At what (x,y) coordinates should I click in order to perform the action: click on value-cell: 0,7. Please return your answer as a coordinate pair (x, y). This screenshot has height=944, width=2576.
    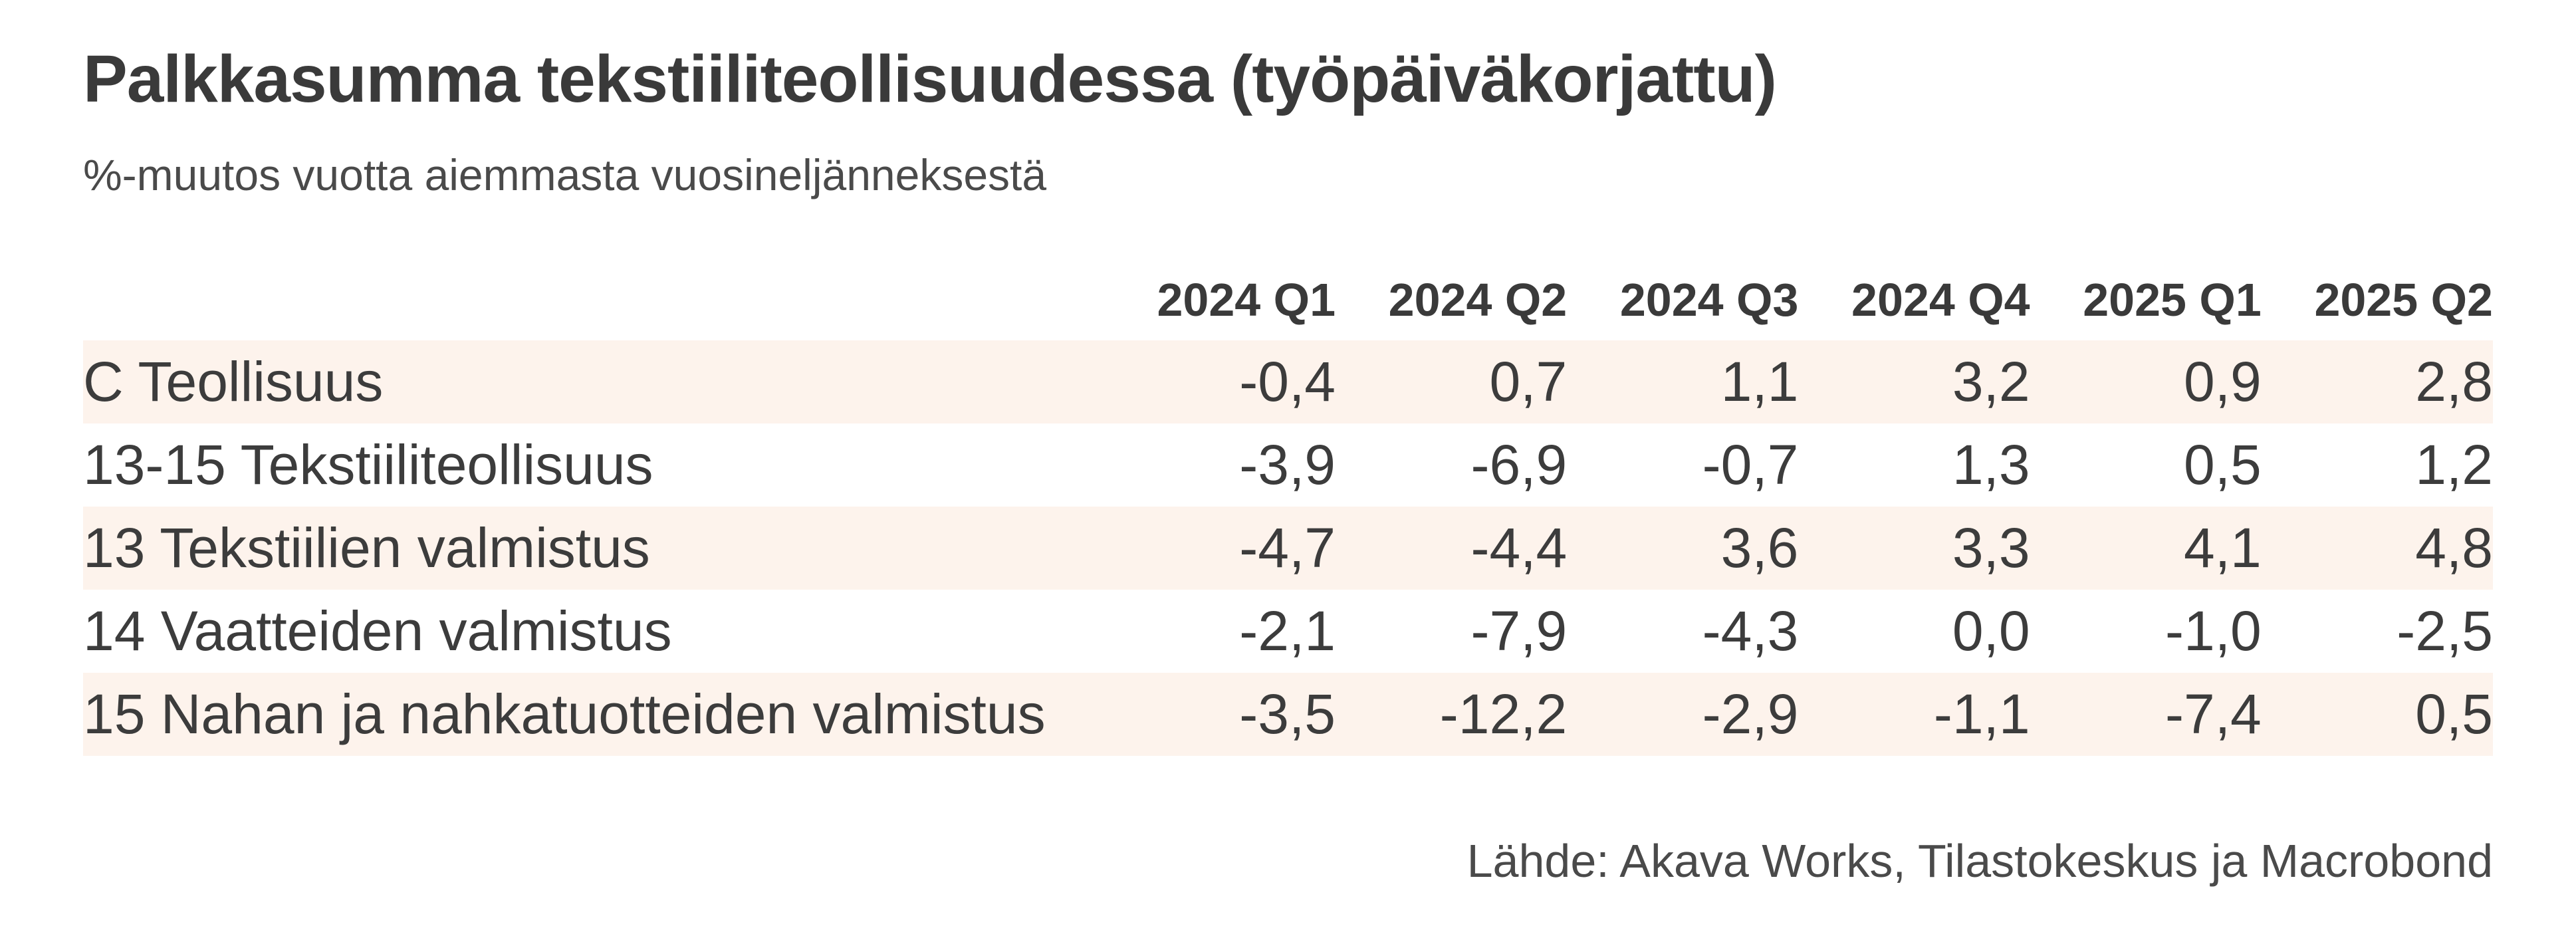
    Looking at the image, I should click on (1452, 381).